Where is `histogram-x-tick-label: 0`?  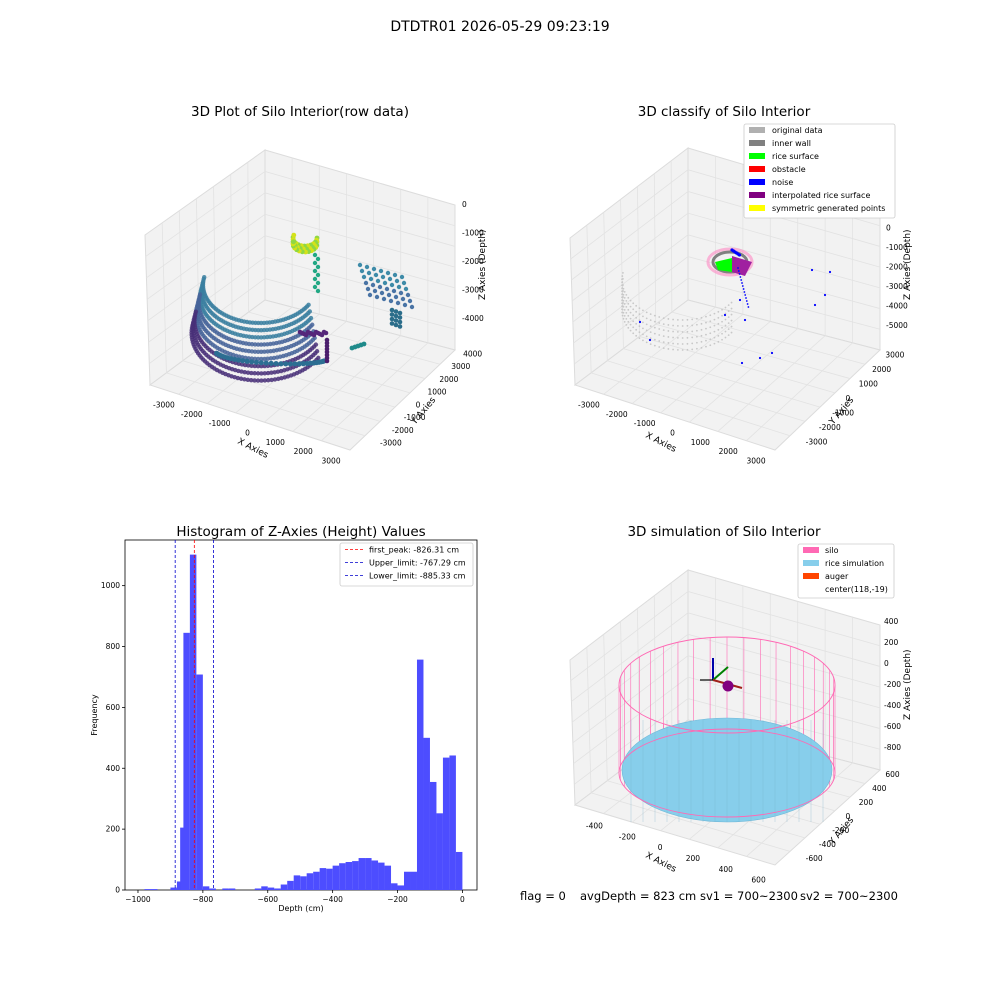
histogram-x-tick-label: 0 is located at coordinates (462, 899).